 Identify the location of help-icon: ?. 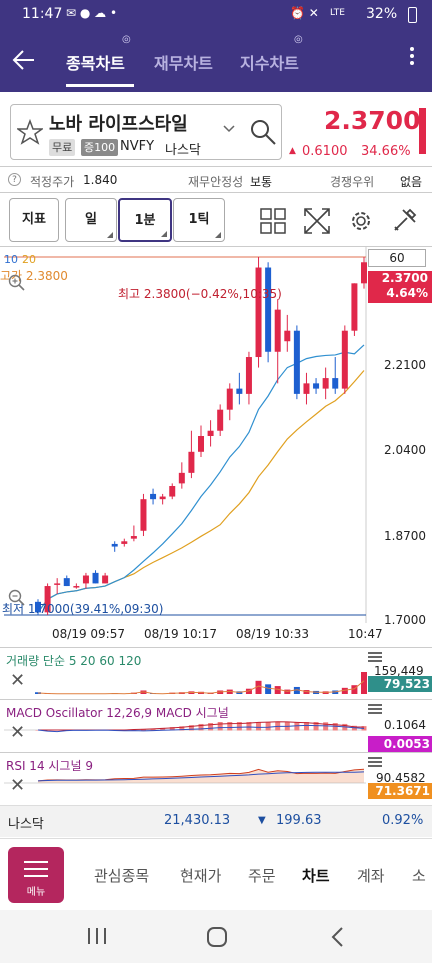
(14, 179).